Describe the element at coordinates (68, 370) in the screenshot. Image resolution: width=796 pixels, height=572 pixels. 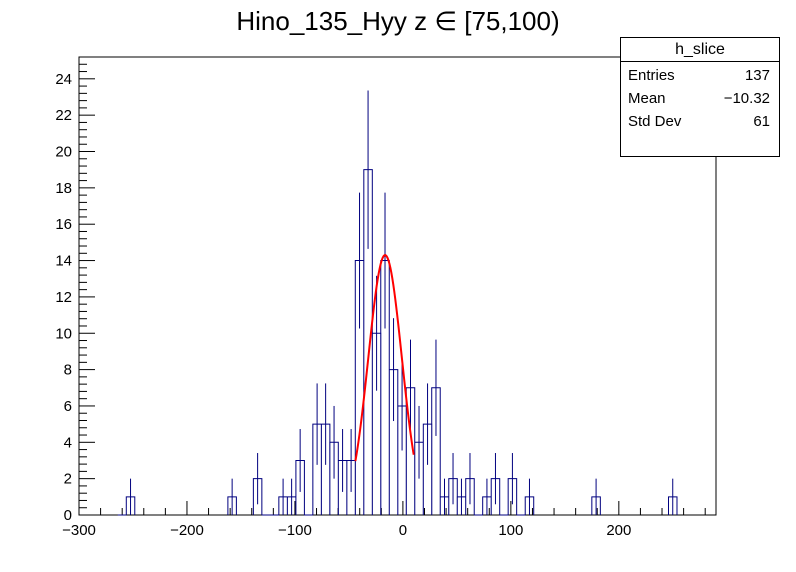
I see `y-tick-label: 8` at that location.